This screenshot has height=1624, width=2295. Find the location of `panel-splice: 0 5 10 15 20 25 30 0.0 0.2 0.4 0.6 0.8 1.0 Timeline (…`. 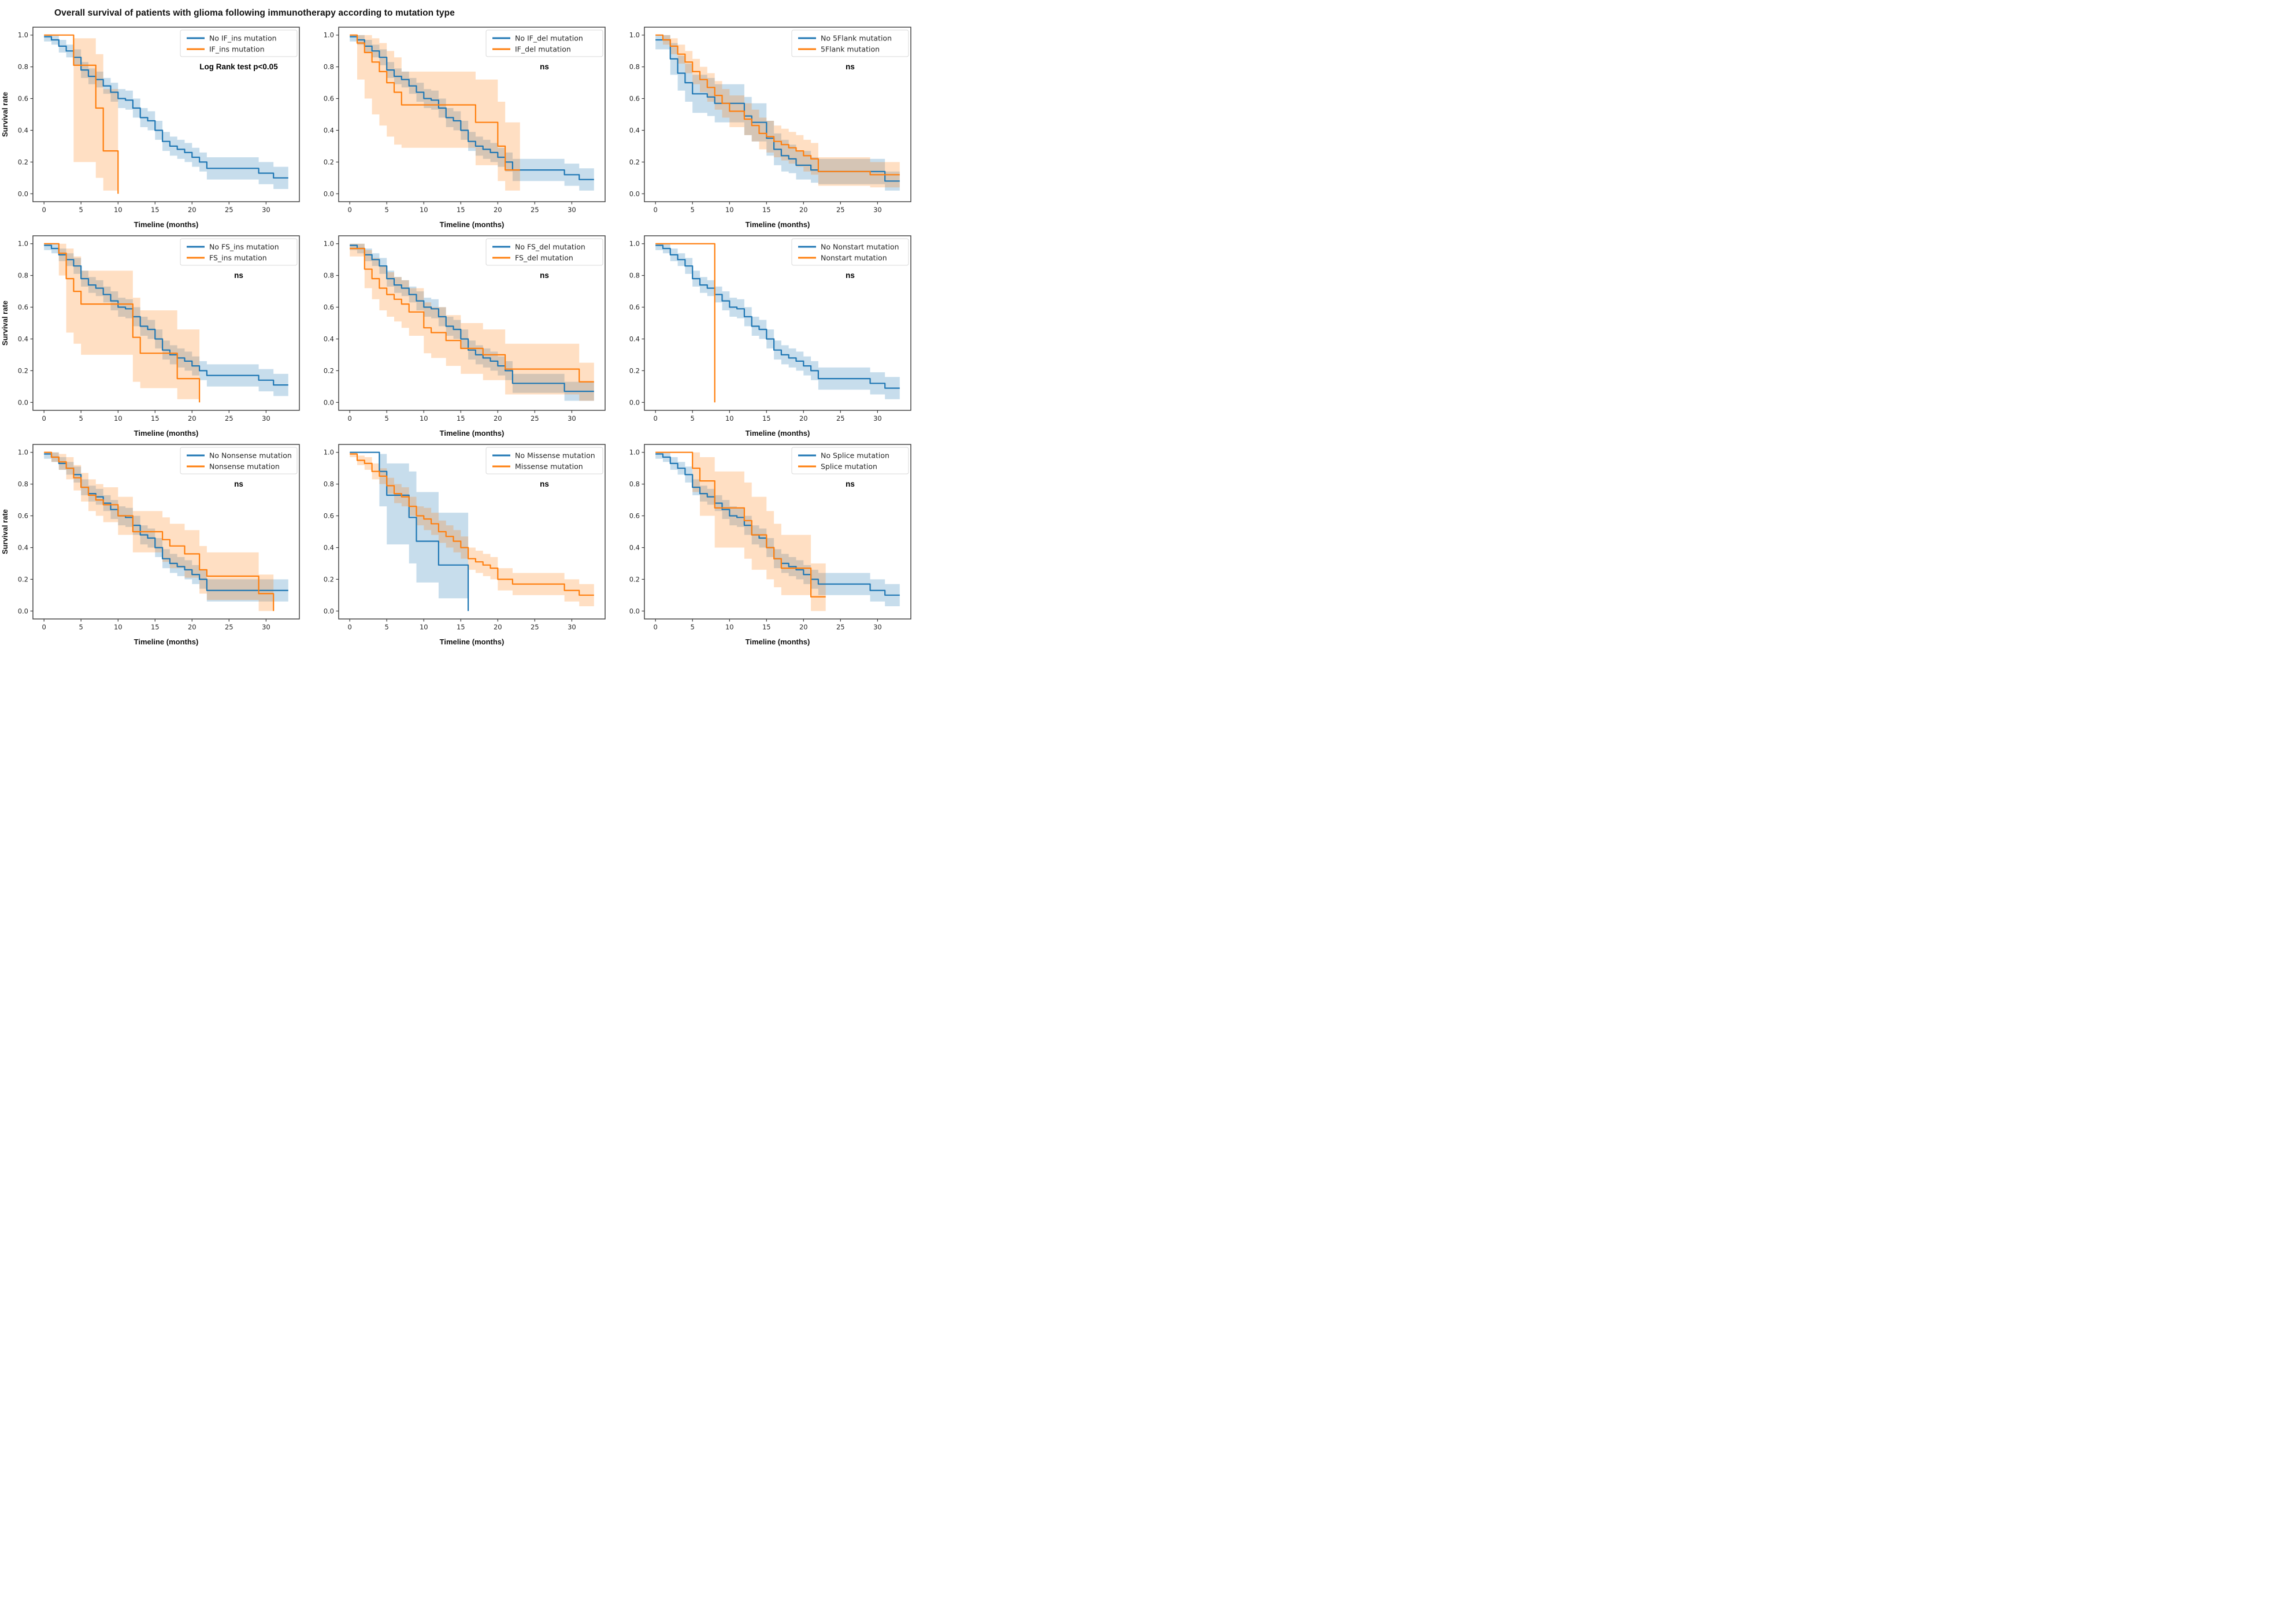

panel-splice: 0 5 10 15 20 25 30 0.0 0.2 0.4 0.6 0.8 1.0 Timeline (… is located at coordinates (764, 543).